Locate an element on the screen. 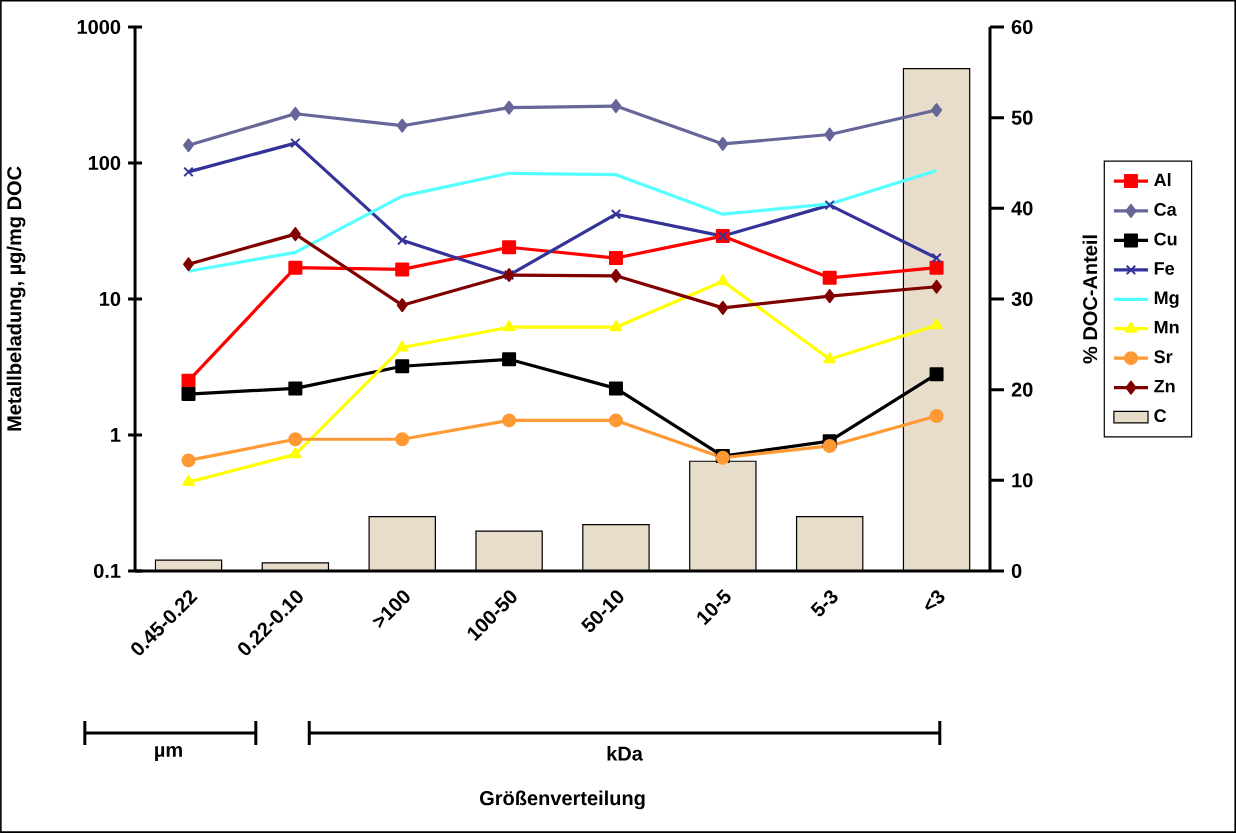  y-tick-label: 1 is located at coordinates (116, 435).